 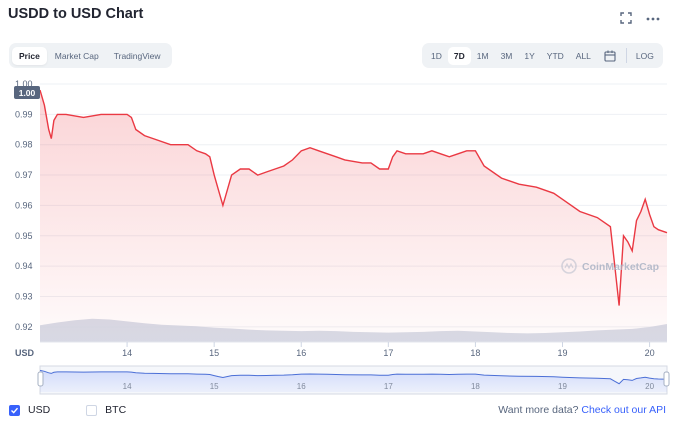 What do you see at coordinates (583, 55) in the screenshot?
I see `range-all: ALL` at bounding box center [583, 55].